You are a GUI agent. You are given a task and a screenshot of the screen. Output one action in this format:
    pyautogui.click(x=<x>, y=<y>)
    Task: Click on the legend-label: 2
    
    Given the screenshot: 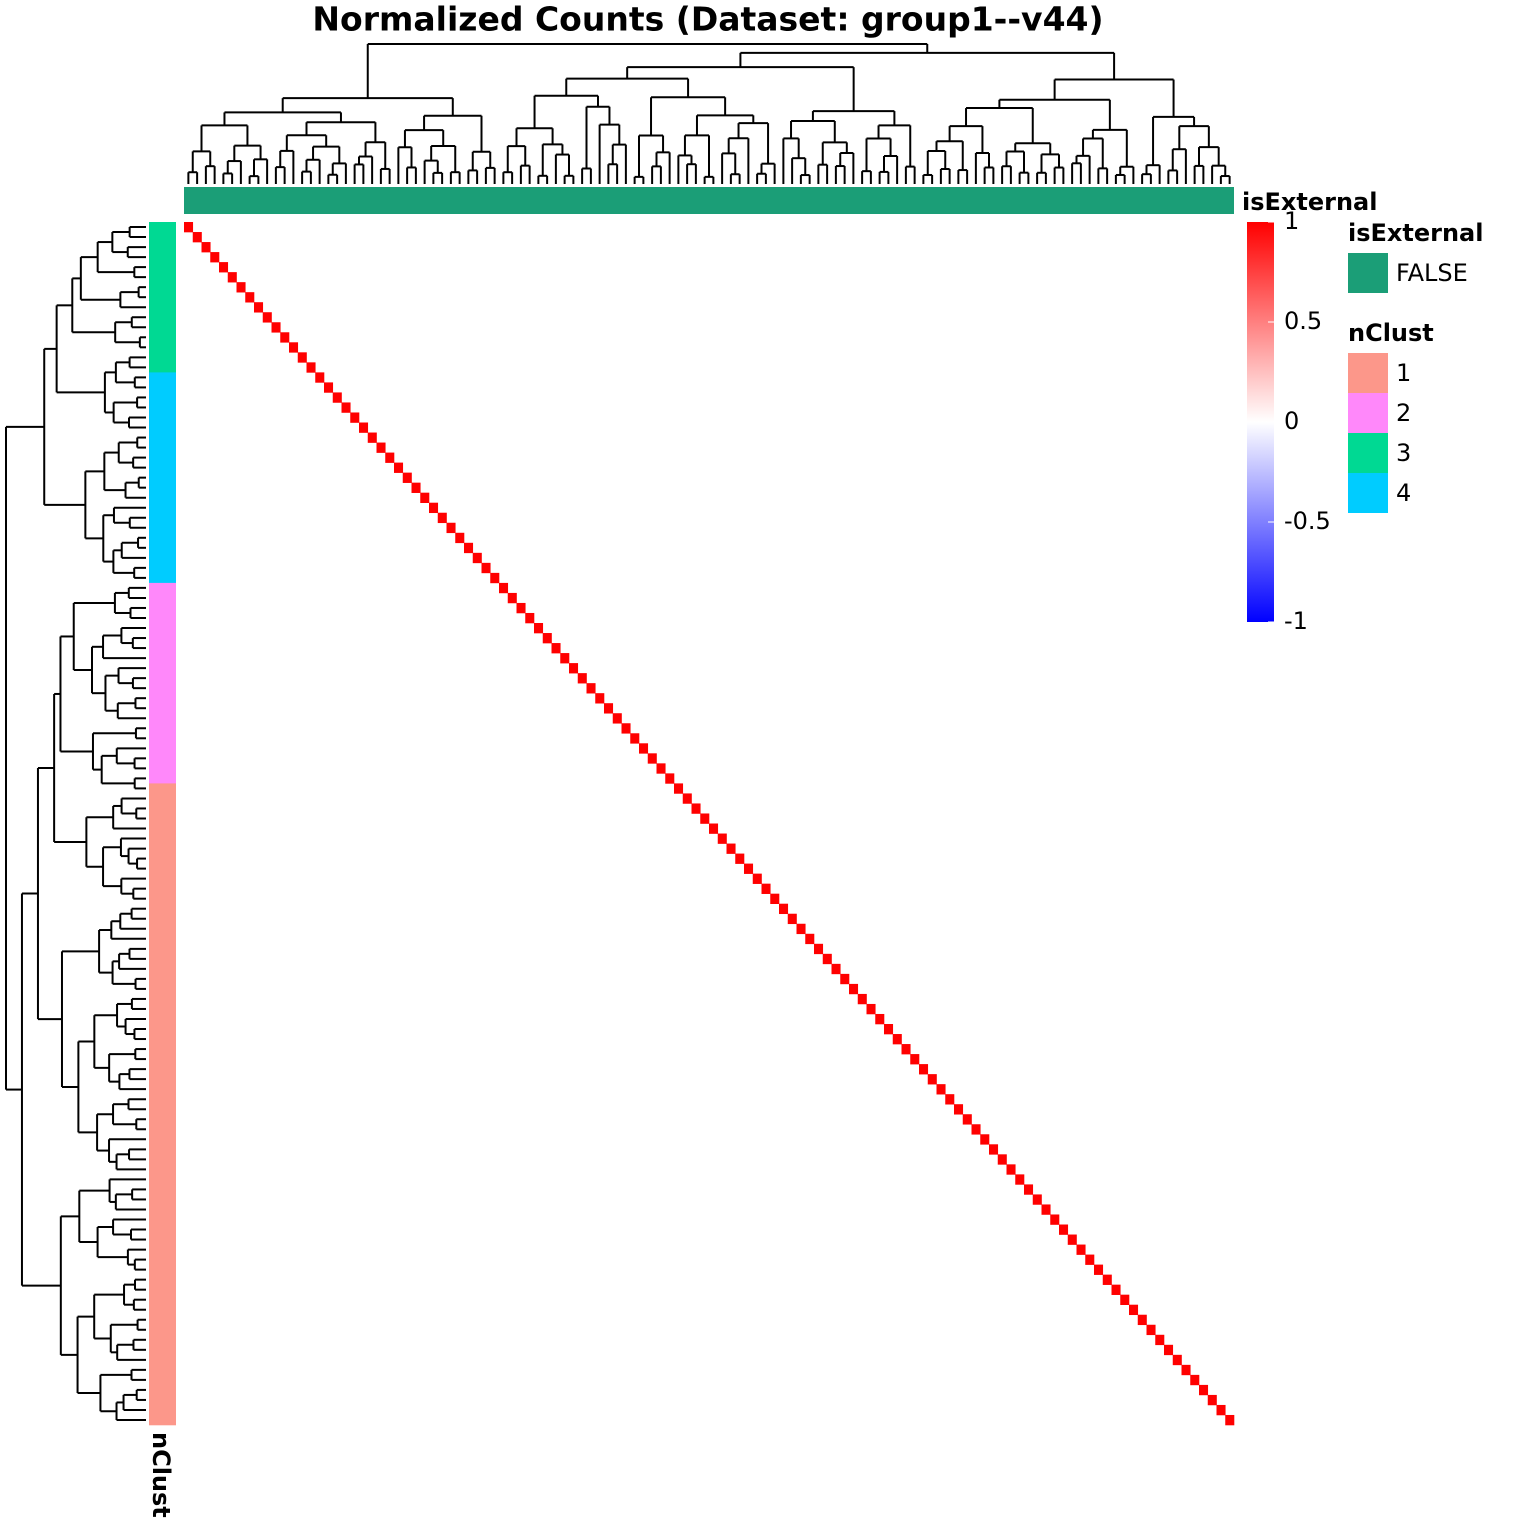 What is the action you would take?
    pyautogui.click(x=1403, y=413)
    